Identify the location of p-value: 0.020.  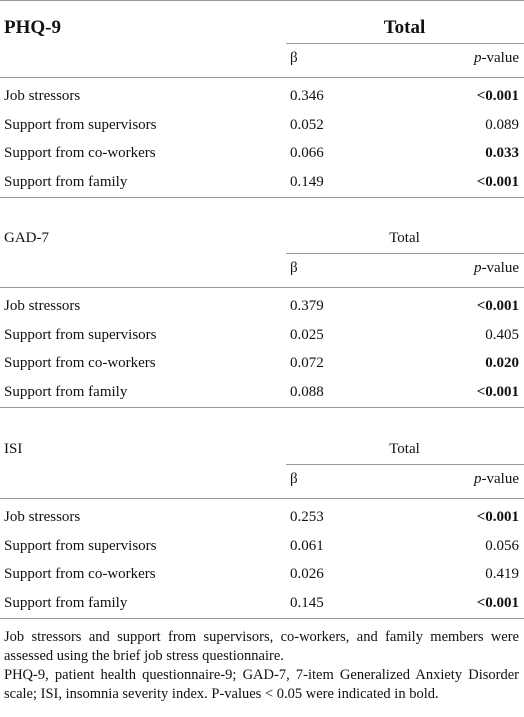
(502, 363).